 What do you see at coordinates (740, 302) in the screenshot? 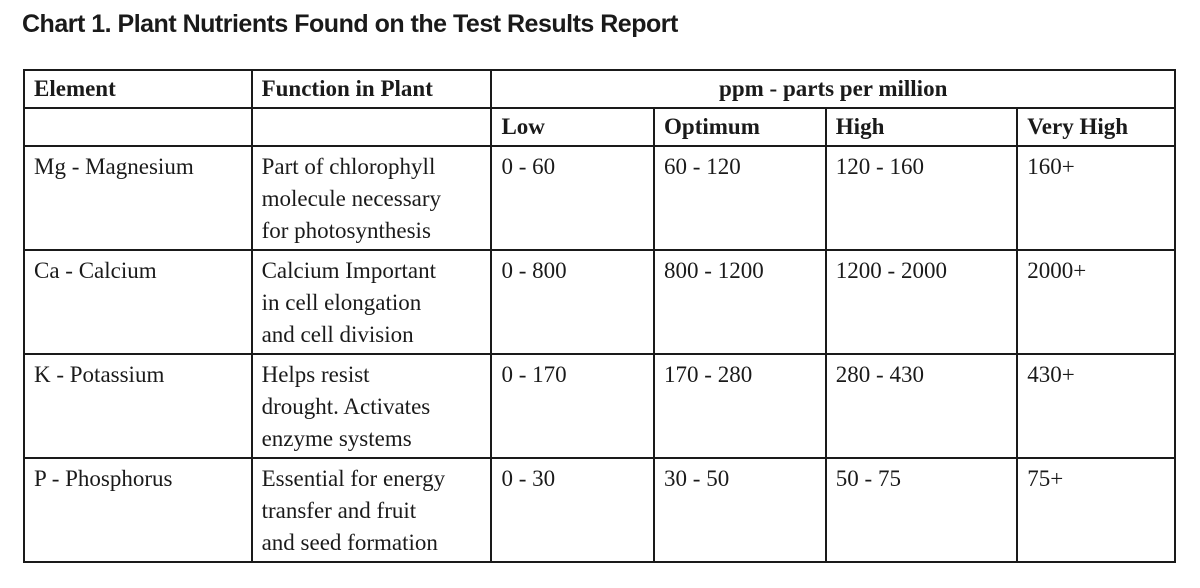
I see `optimum-cell: 800 - 1200` at bounding box center [740, 302].